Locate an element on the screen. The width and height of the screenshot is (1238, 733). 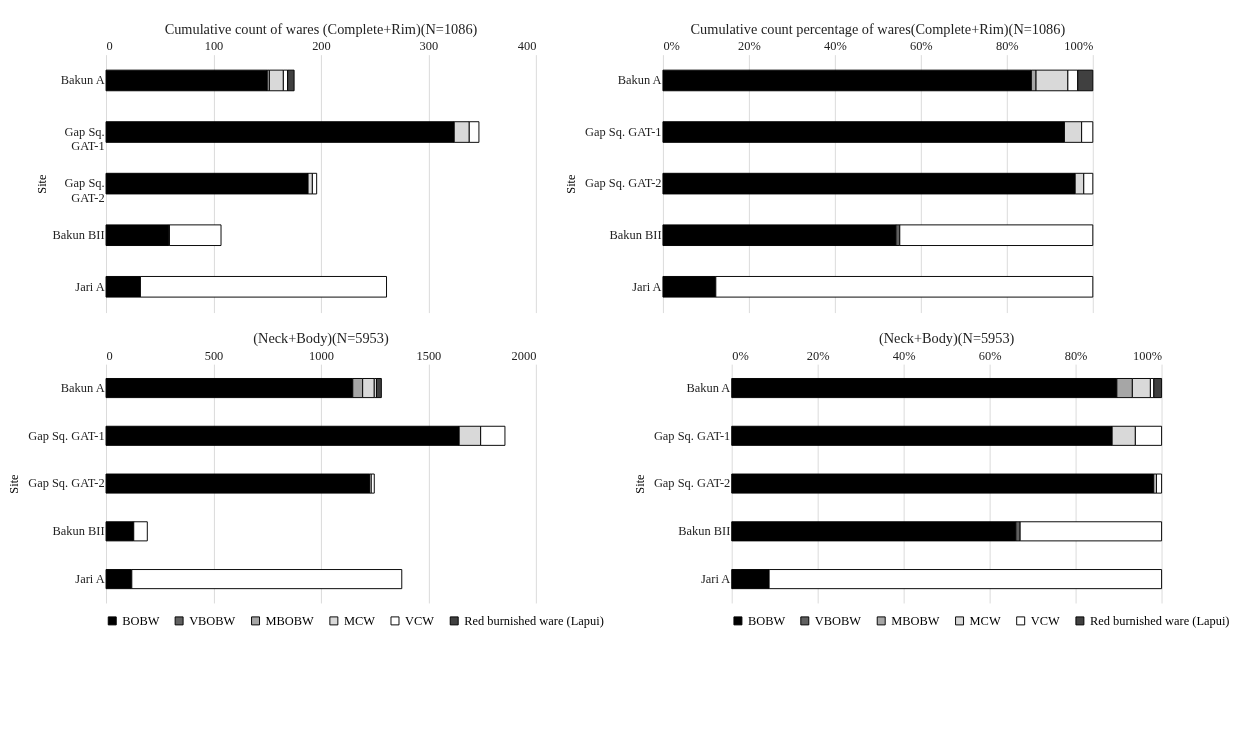
x-tick-label: 100 is located at coordinates (214, 46).